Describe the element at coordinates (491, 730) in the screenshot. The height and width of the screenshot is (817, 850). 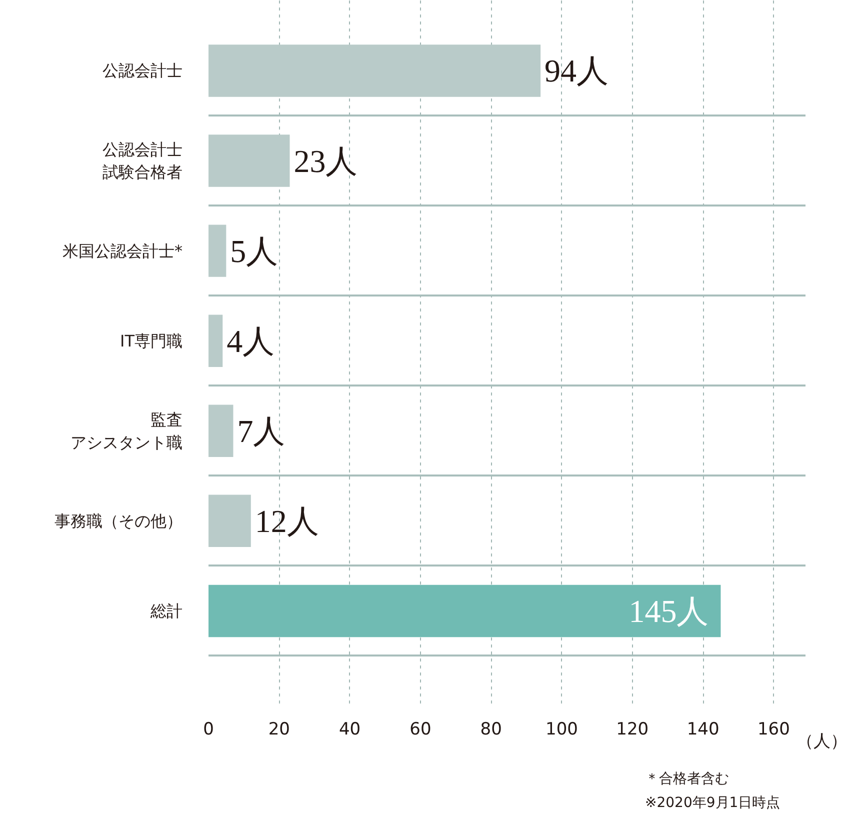
I see `x-tick-label: 80` at that location.